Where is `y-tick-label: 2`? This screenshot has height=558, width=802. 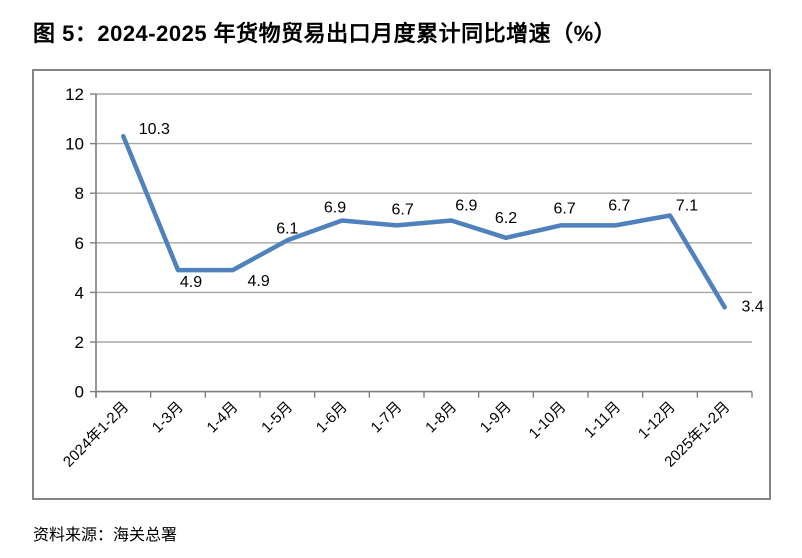
y-tick-label: 2 is located at coordinates (79, 342).